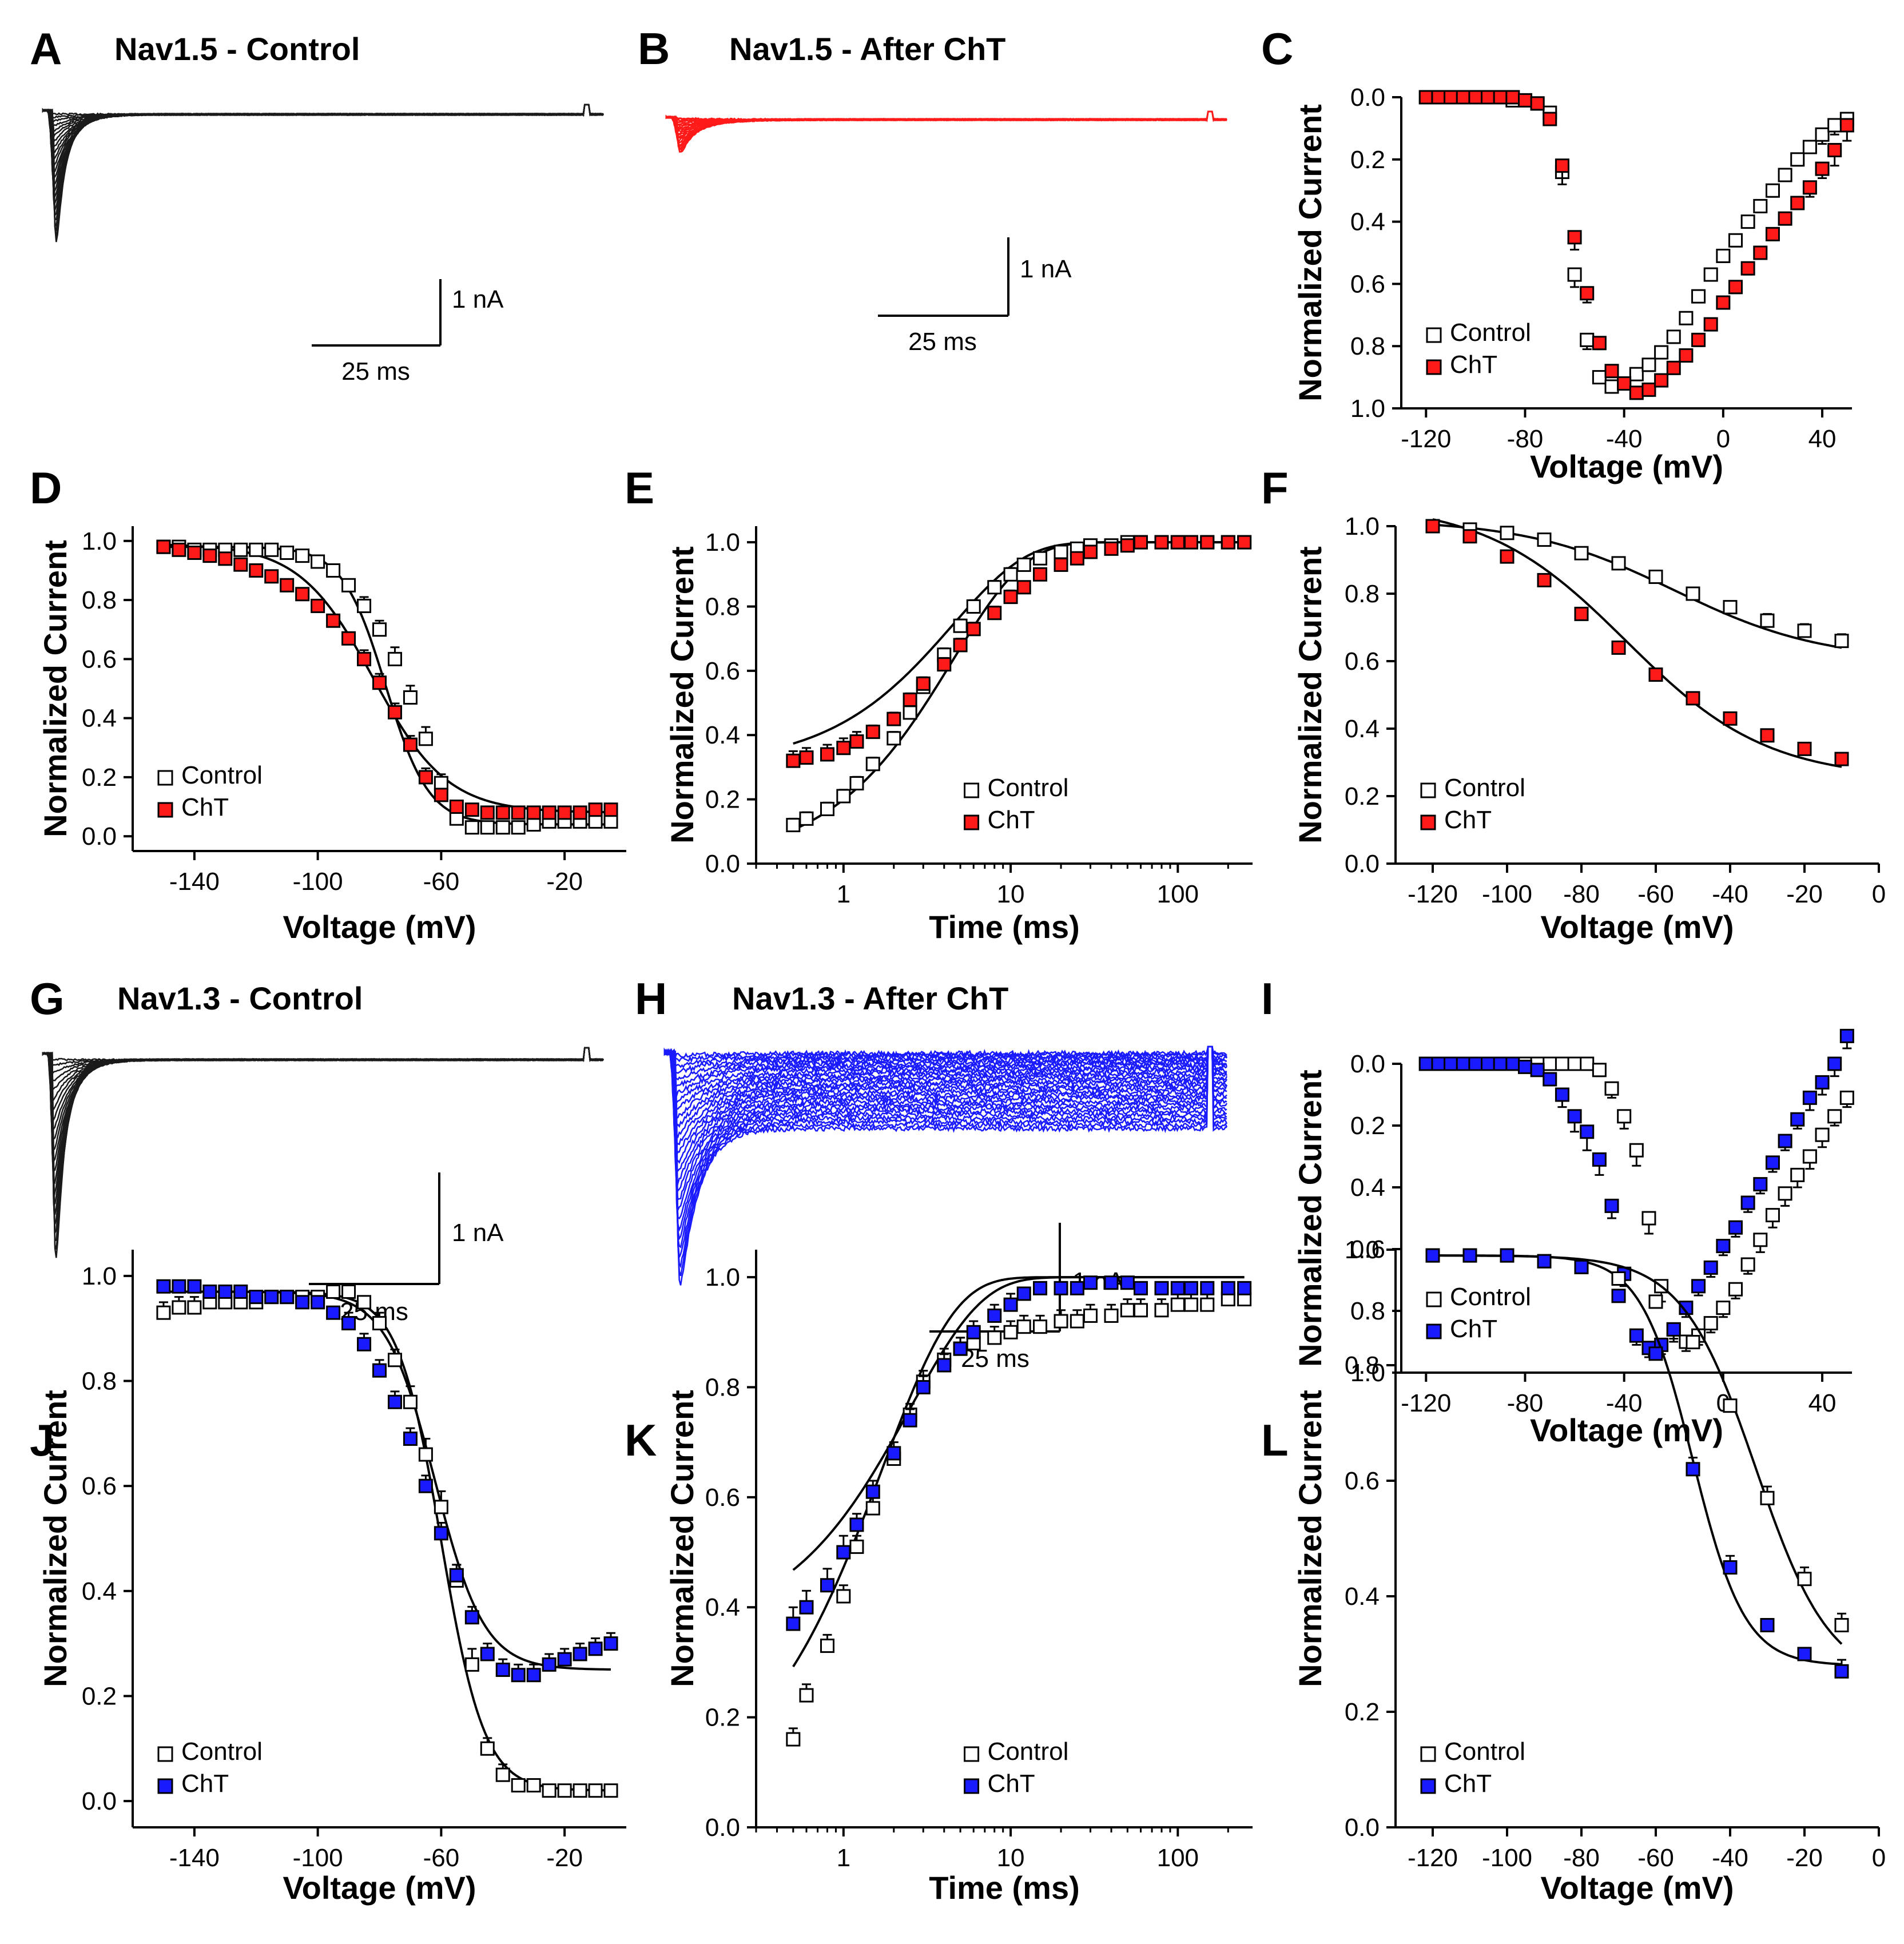  Describe the element at coordinates (1004, 1888) in the screenshot. I see `x-axis-label: Time (ms)` at that location.